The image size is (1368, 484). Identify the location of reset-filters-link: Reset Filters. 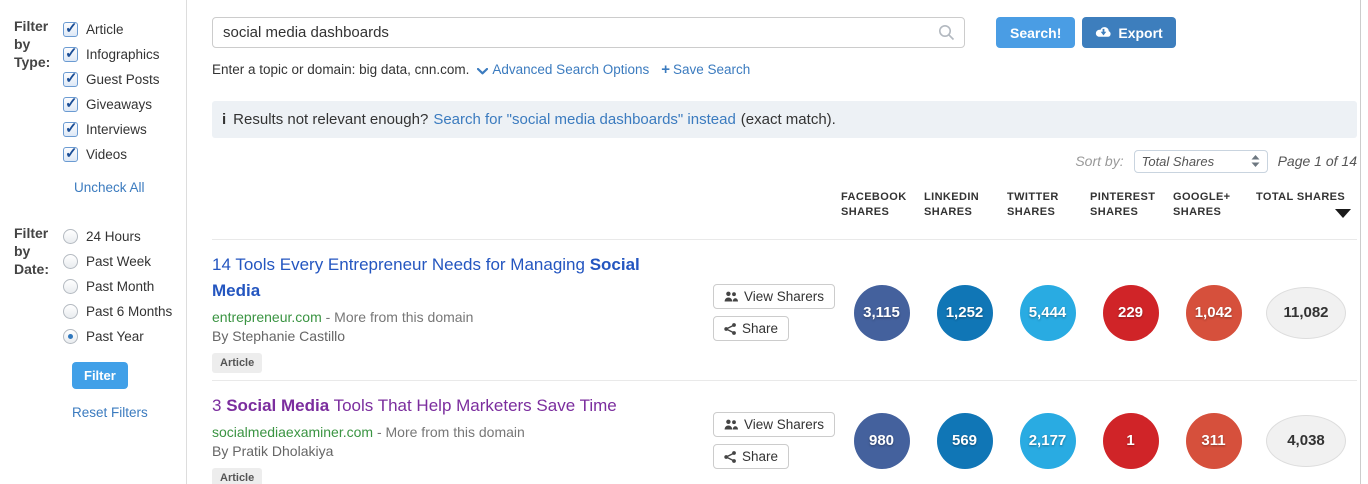
(110, 412).